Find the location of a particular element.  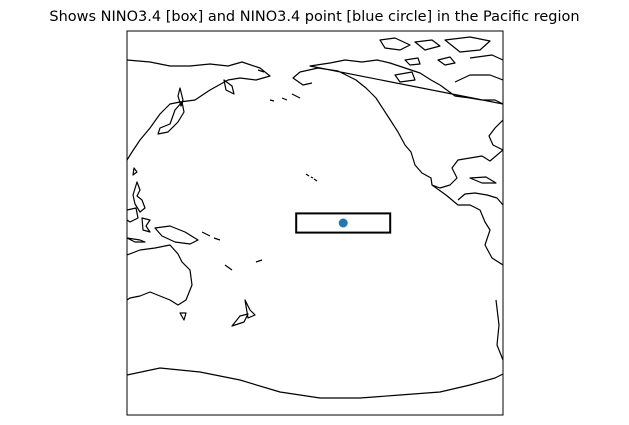

coastline-java is located at coordinates (136, 240).